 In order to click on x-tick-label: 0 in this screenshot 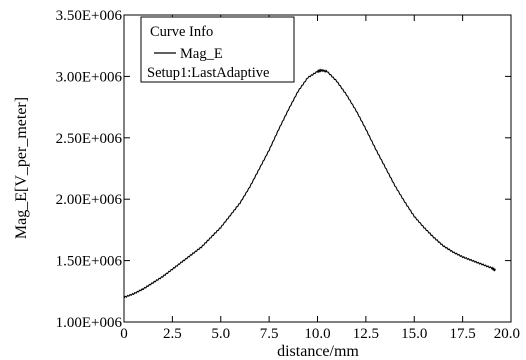, I will do `click(124, 334)`.